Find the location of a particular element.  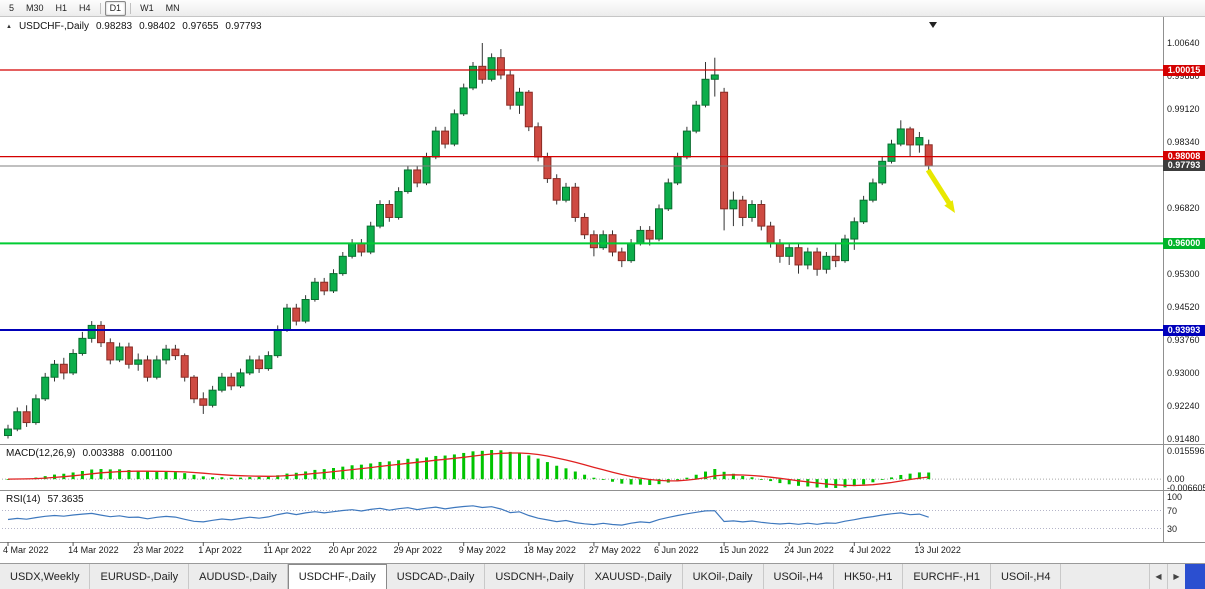

x-axis-label: 18 May 2022 is located at coordinates (549, 550).